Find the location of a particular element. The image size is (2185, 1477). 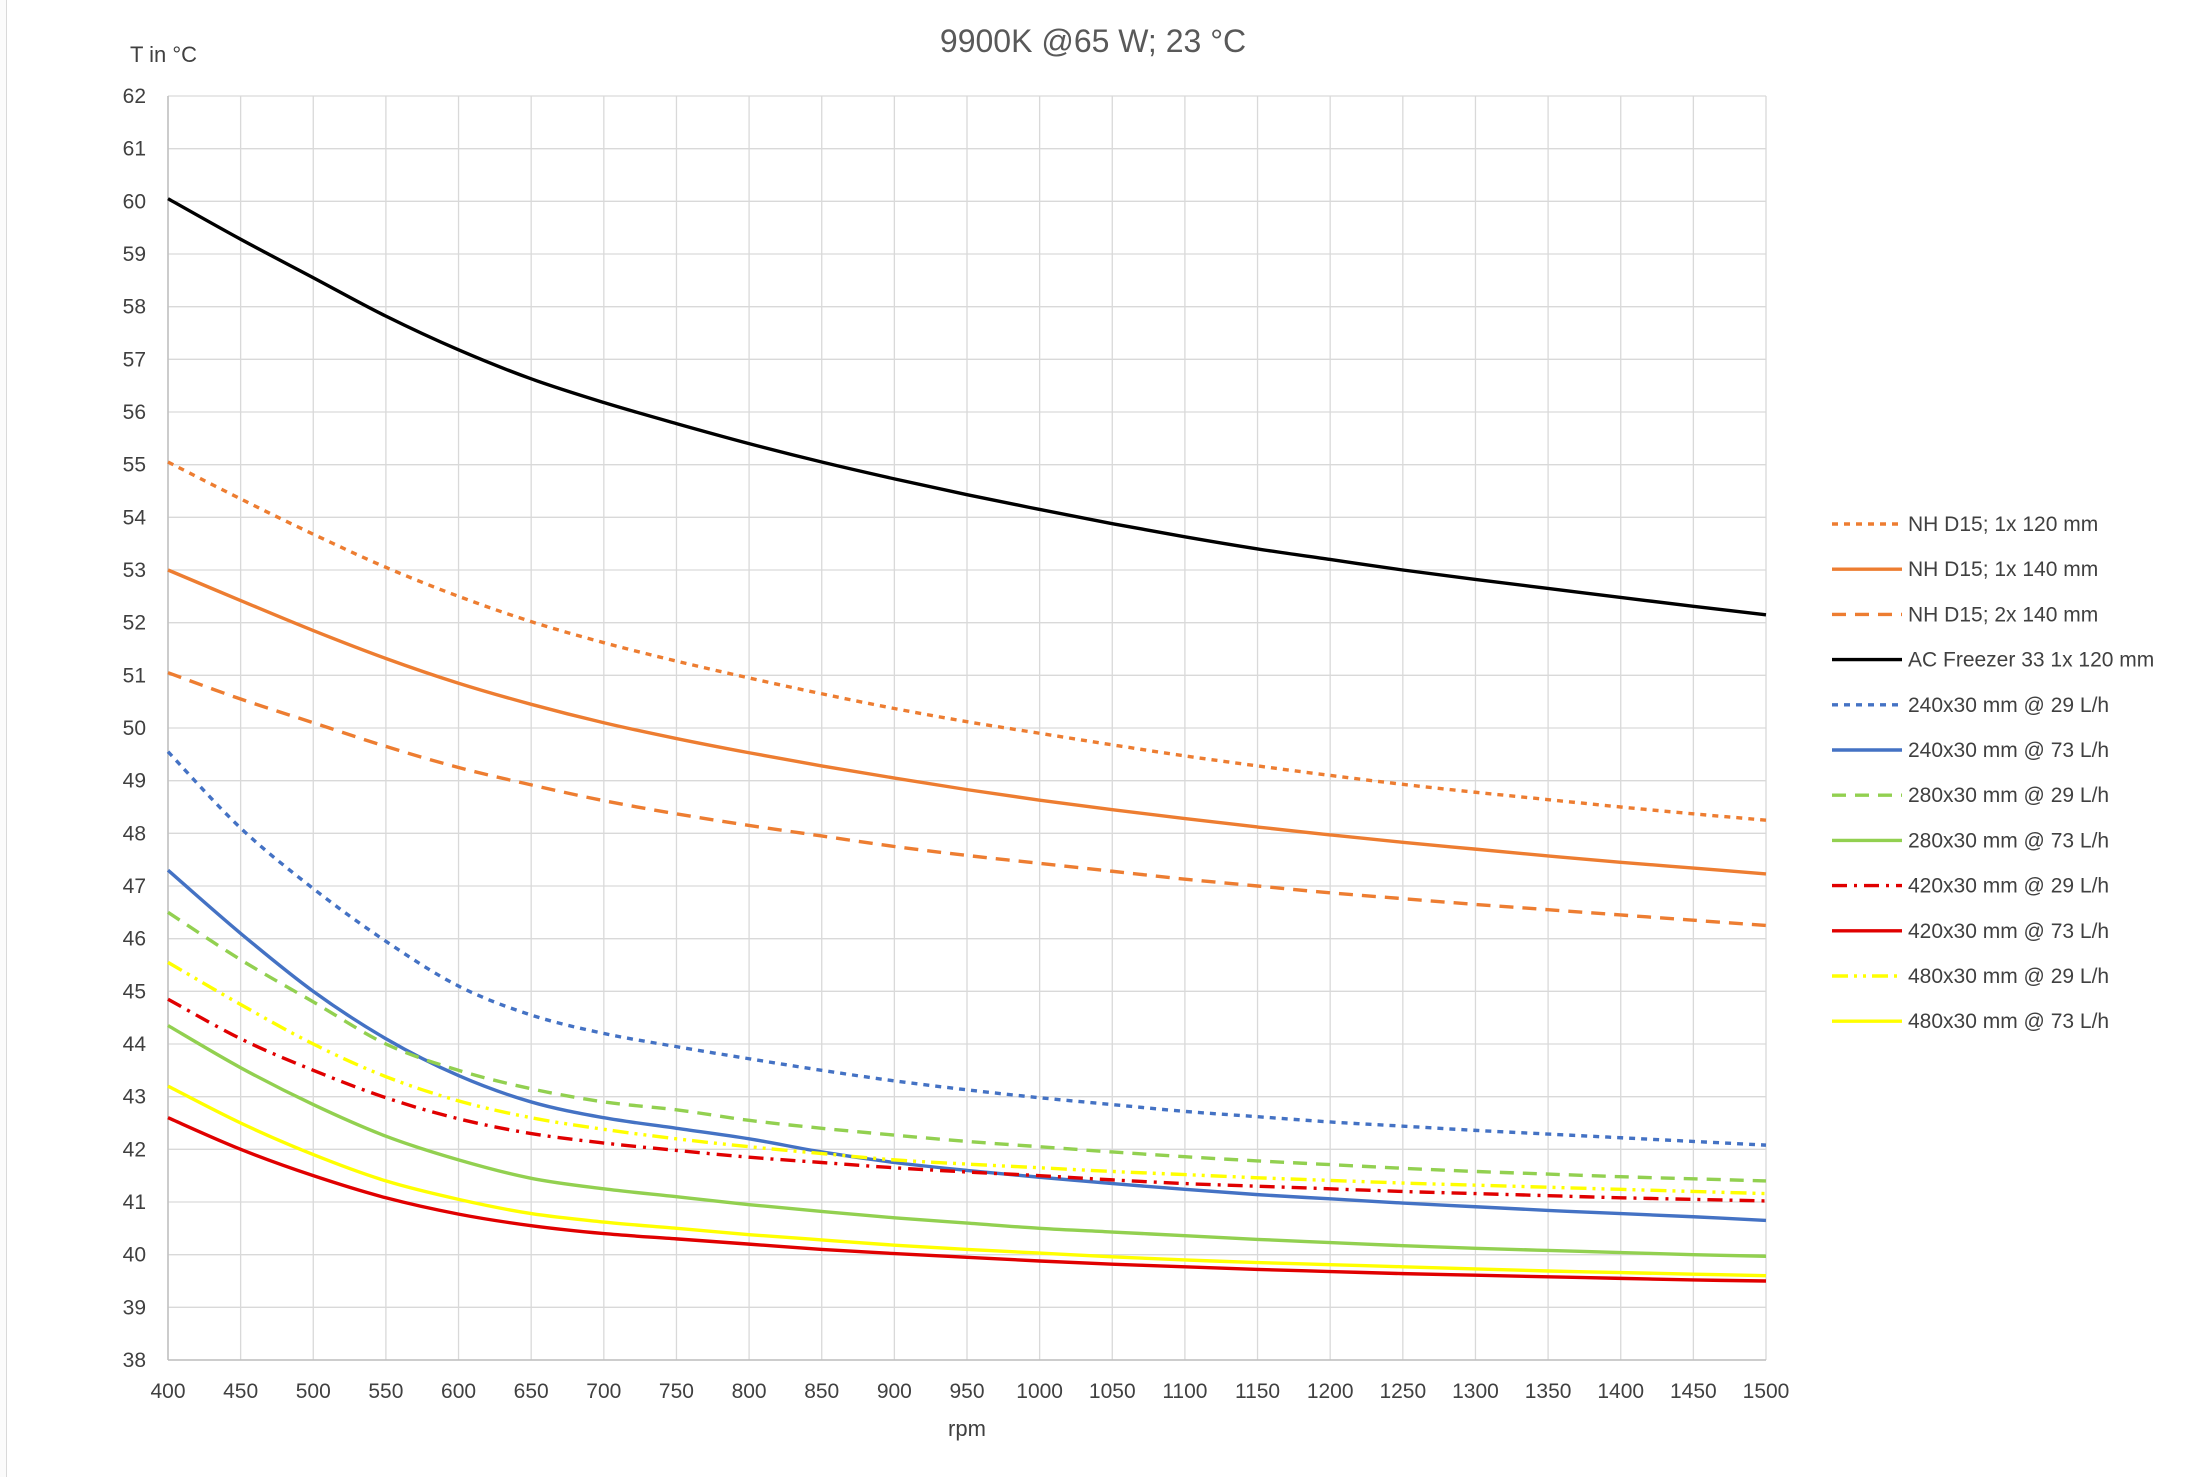

x-tick-label: 900 is located at coordinates (894, 1391).